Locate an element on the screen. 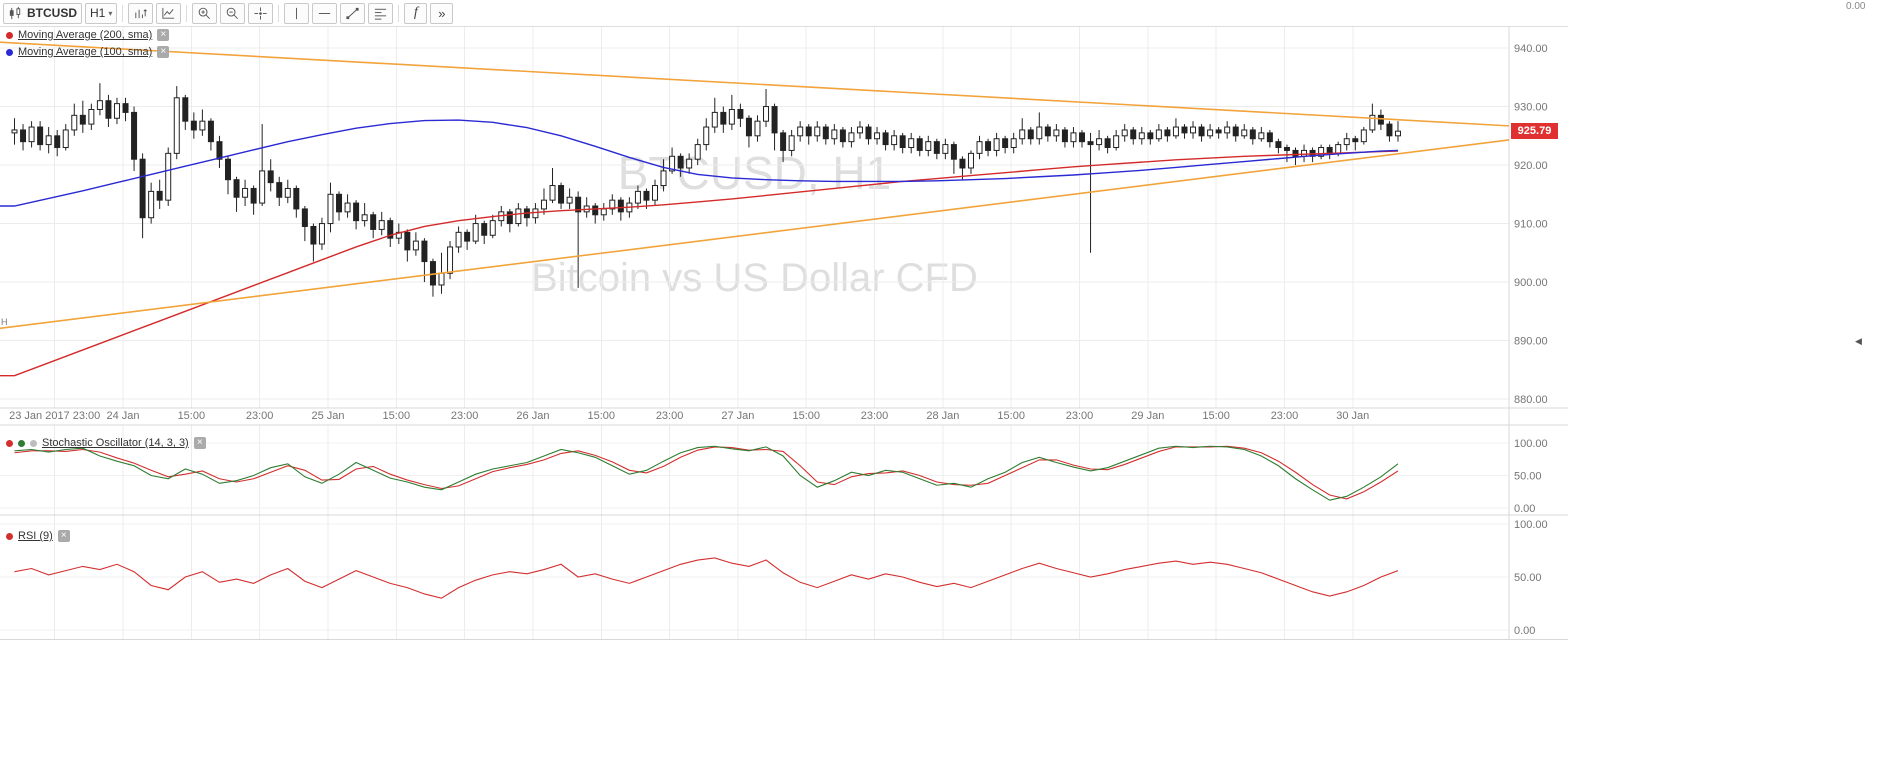 This screenshot has width=1878, height=765. stochastic-k-color-dot is located at coordinates (21, 443).